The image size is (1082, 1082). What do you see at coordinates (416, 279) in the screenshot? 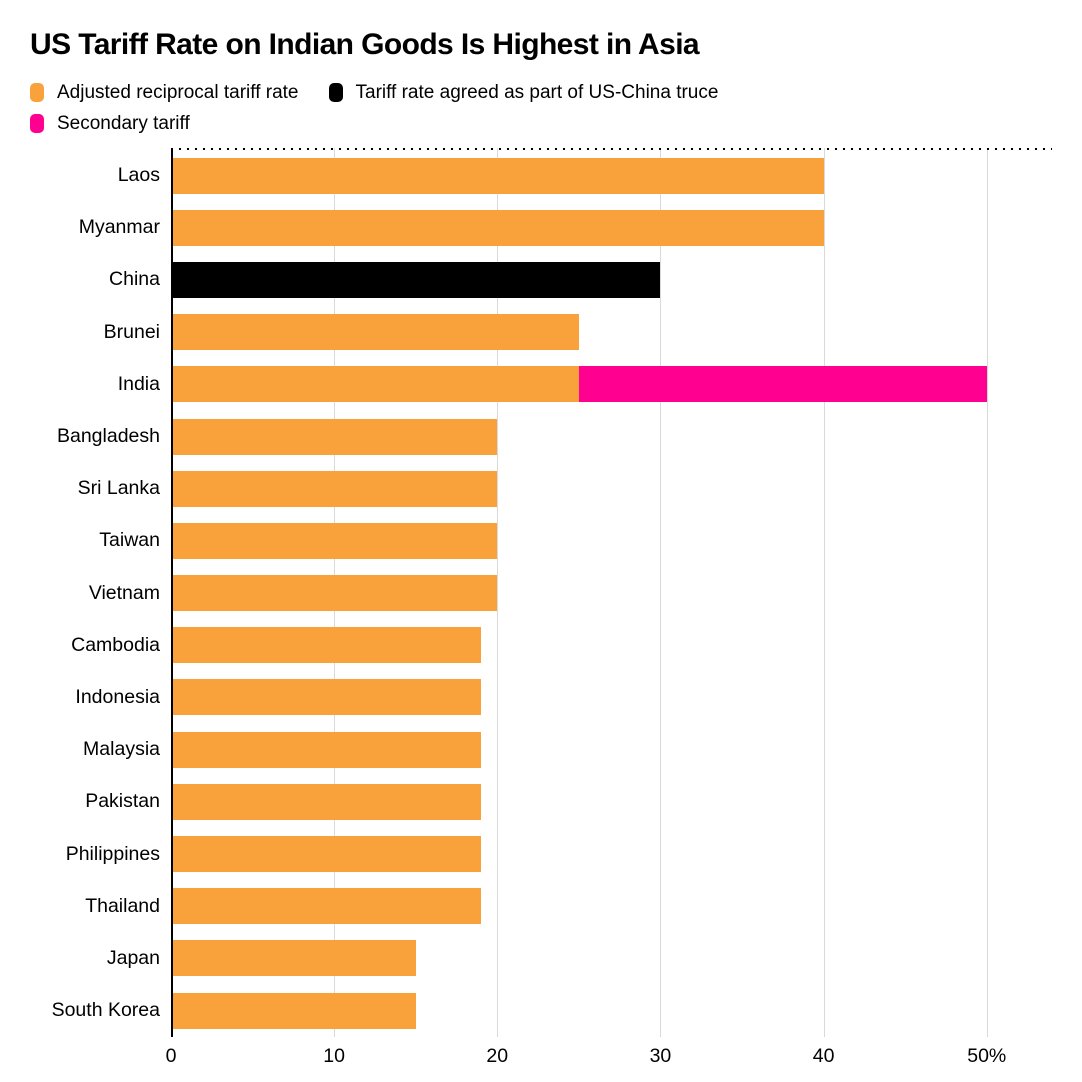
I see `bar-segment-black` at bounding box center [416, 279].